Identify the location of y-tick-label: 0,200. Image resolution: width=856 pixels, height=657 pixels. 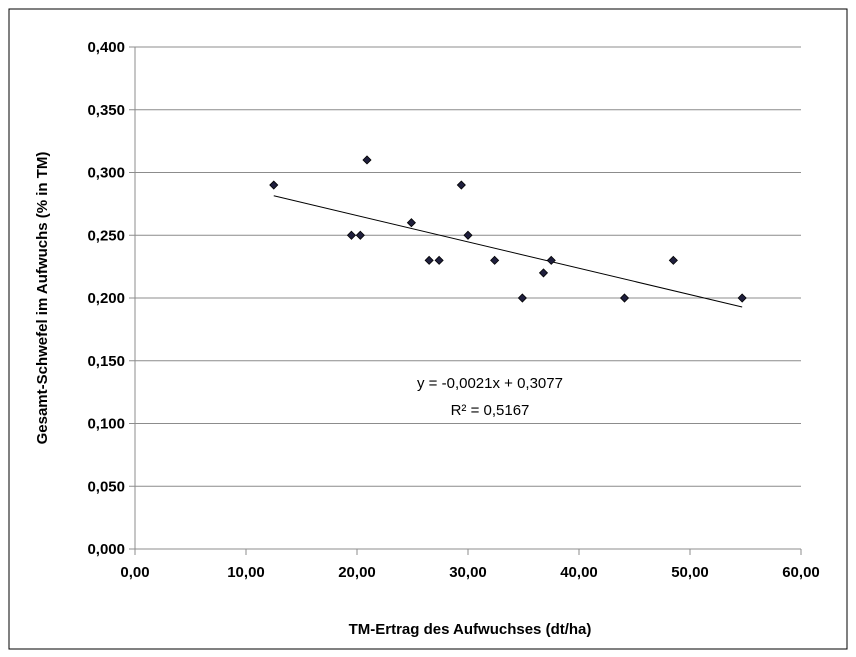
(106, 298).